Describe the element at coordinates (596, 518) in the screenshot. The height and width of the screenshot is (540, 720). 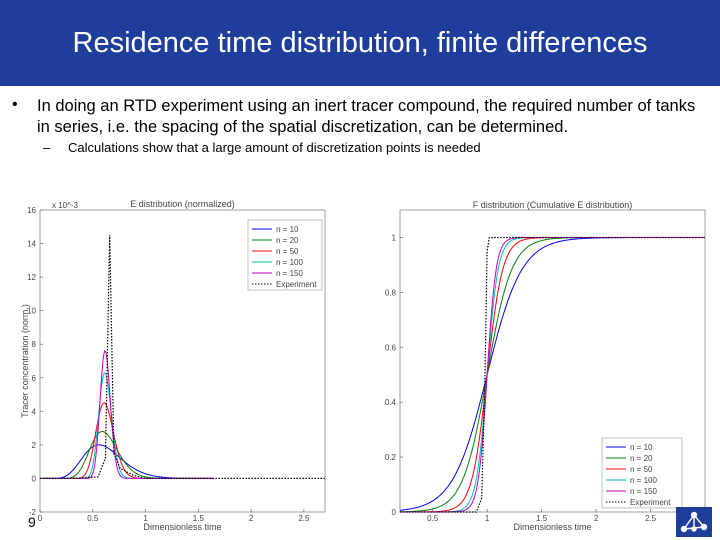
I see `chart2-x-tick: 2` at that location.